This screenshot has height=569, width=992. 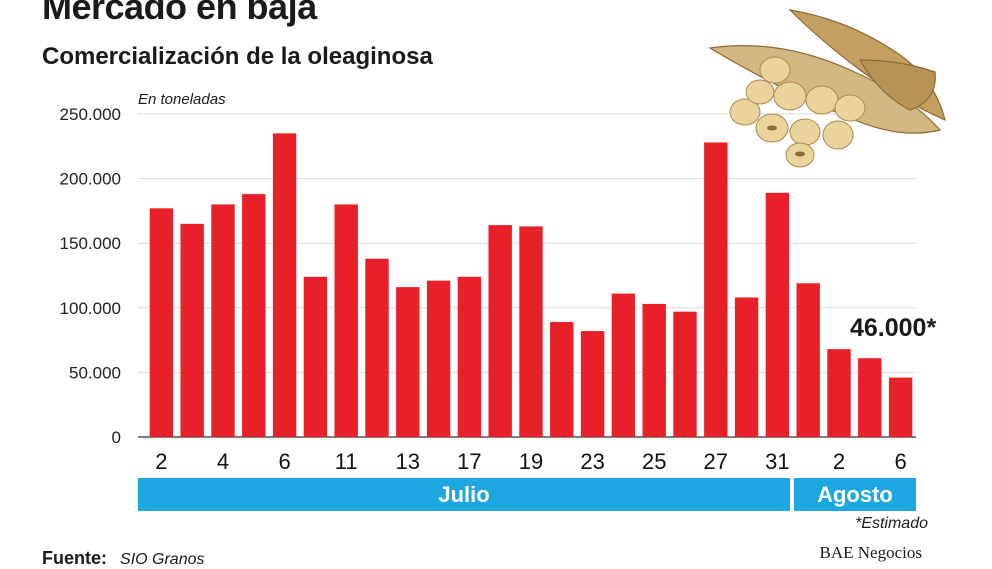 I want to click on y-tick-label: 250.000, so click(x=90, y=114).